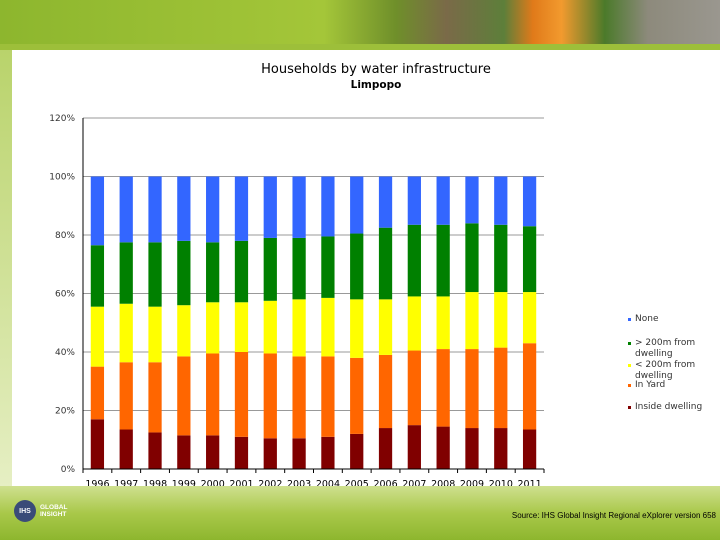 The height and width of the screenshot is (540, 720). I want to click on x-tick-label: 2011, so click(530, 484).